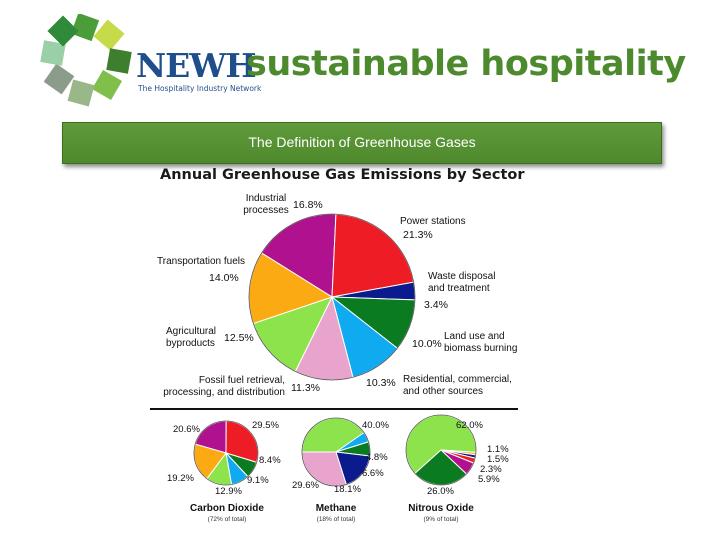 The image size is (728, 546). Describe the element at coordinates (418, 235) in the screenshot. I see `pct-power: 21.3%` at that location.